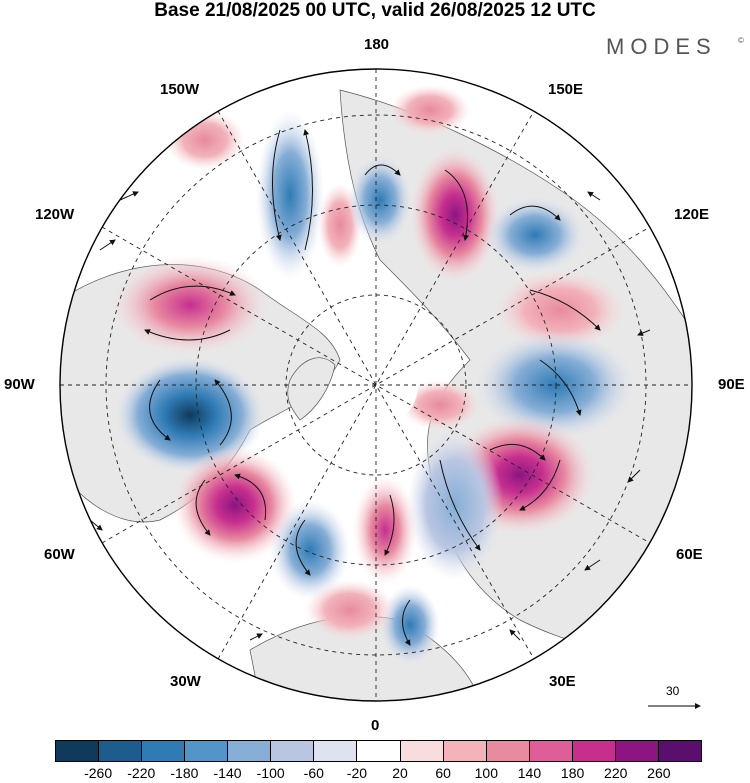  What do you see at coordinates (190, 415) in the screenshot?
I see `negative-anomaly-90w` at bounding box center [190, 415].